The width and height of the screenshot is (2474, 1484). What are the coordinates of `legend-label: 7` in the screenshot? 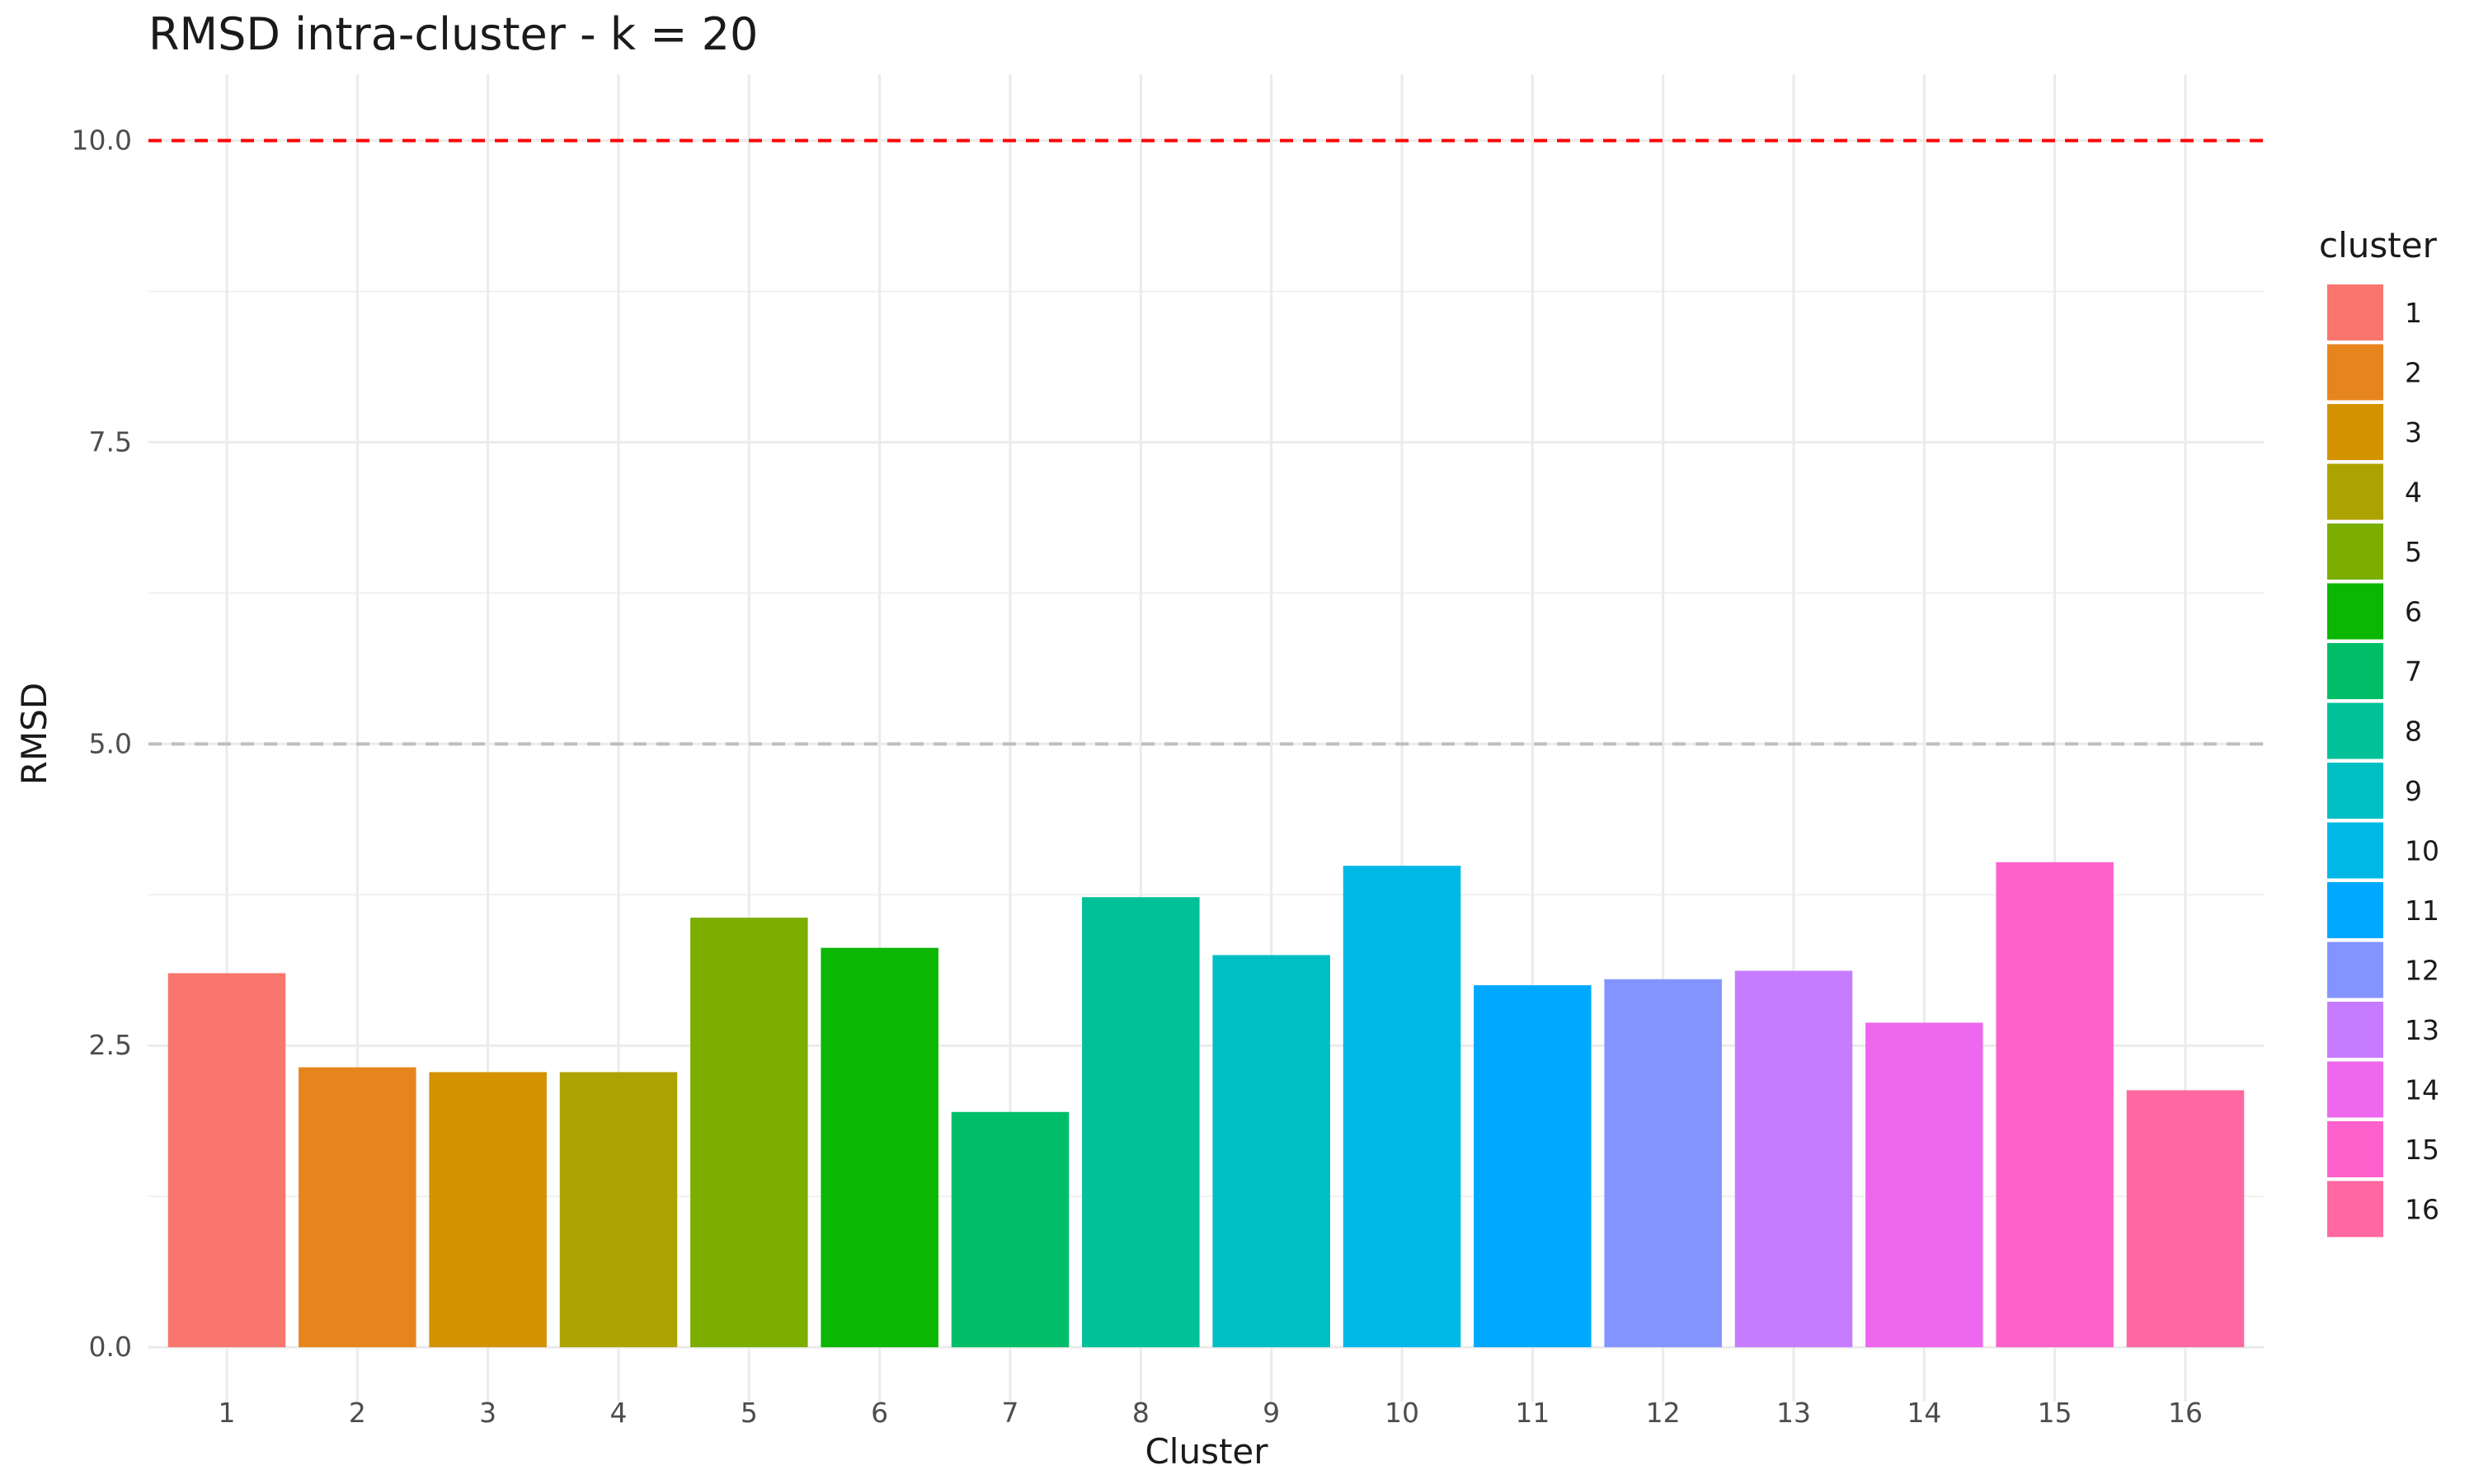 It's located at (2413, 671).